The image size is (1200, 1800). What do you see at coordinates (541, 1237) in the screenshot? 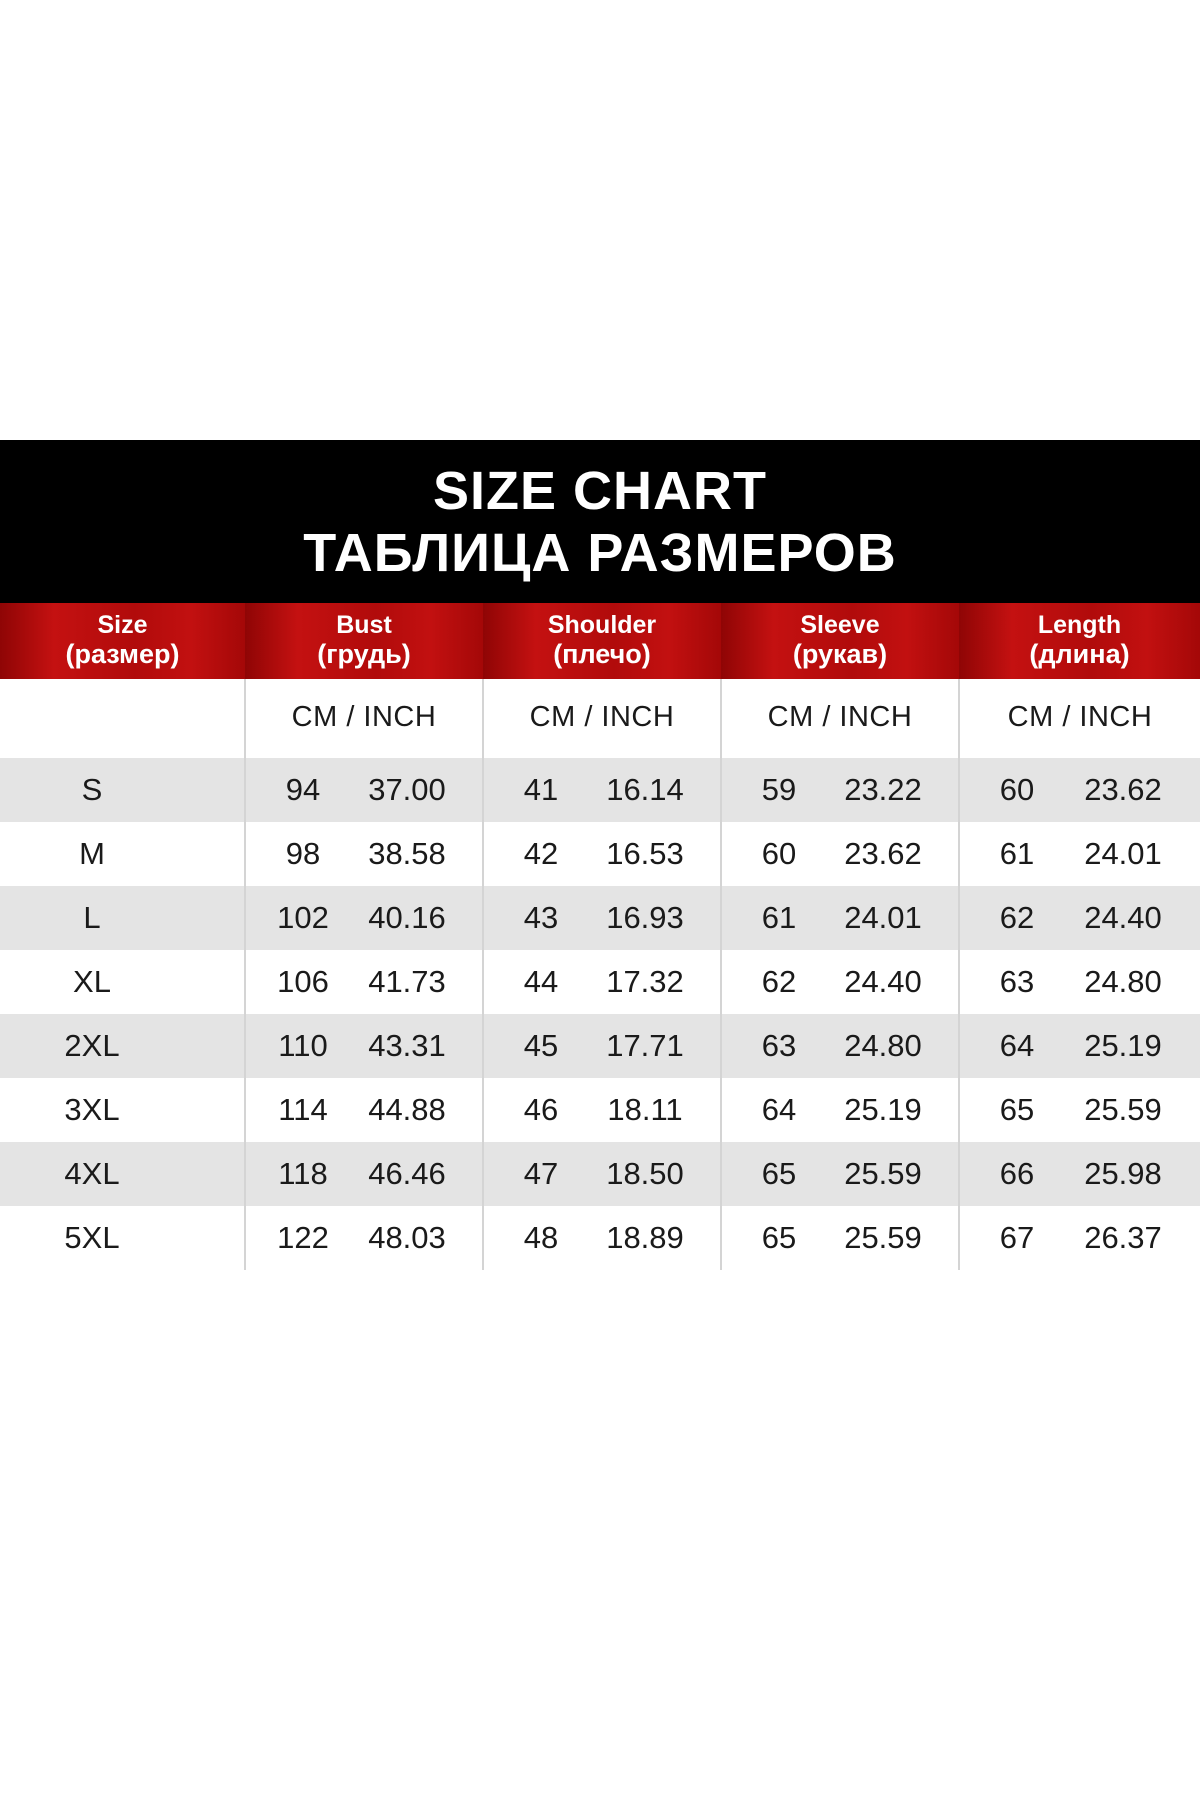
I see `shoulder-cm-value: 48` at bounding box center [541, 1237].